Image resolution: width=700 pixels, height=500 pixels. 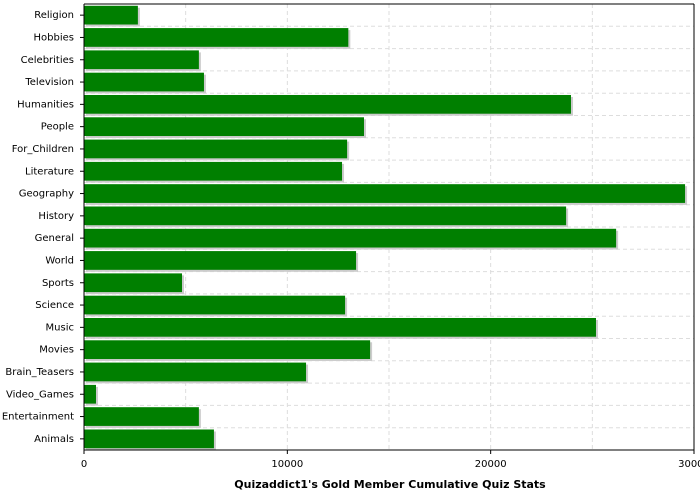 What do you see at coordinates (54, 238) in the screenshot?
I see `y-tick-label: General` at bounding box center [54, 238].